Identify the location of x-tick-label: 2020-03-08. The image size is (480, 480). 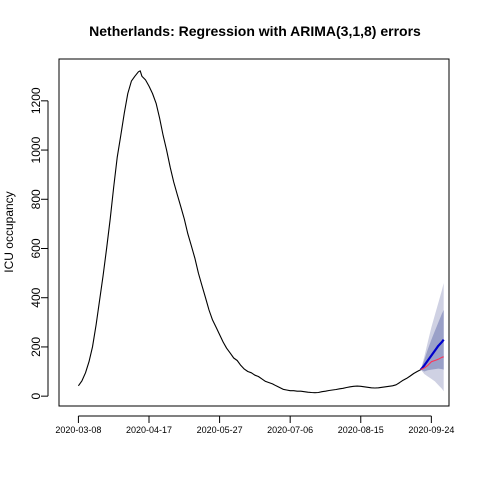
(78, 430).